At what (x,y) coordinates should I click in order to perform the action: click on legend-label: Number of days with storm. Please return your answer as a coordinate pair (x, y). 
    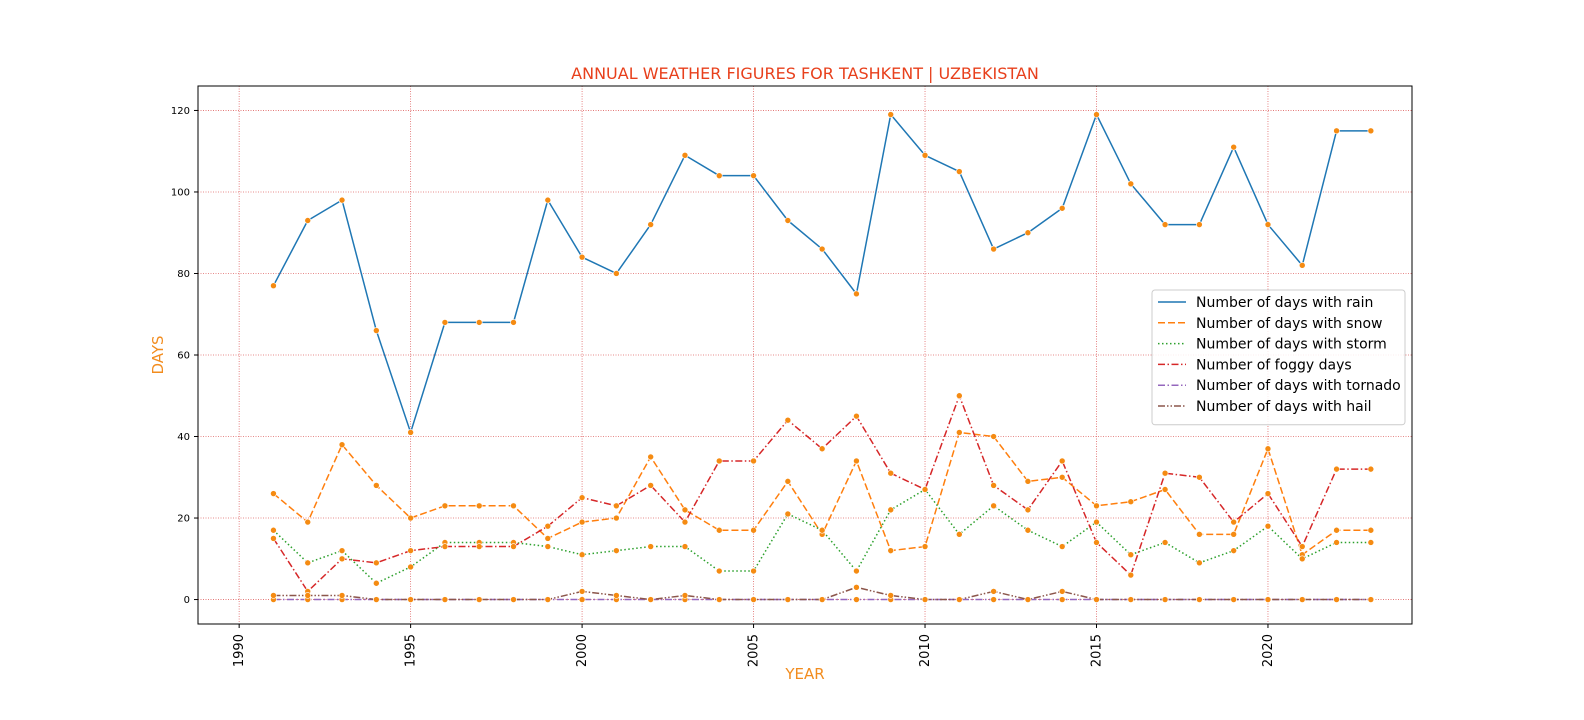
    Looking at the image, I should click on (1291, 345).